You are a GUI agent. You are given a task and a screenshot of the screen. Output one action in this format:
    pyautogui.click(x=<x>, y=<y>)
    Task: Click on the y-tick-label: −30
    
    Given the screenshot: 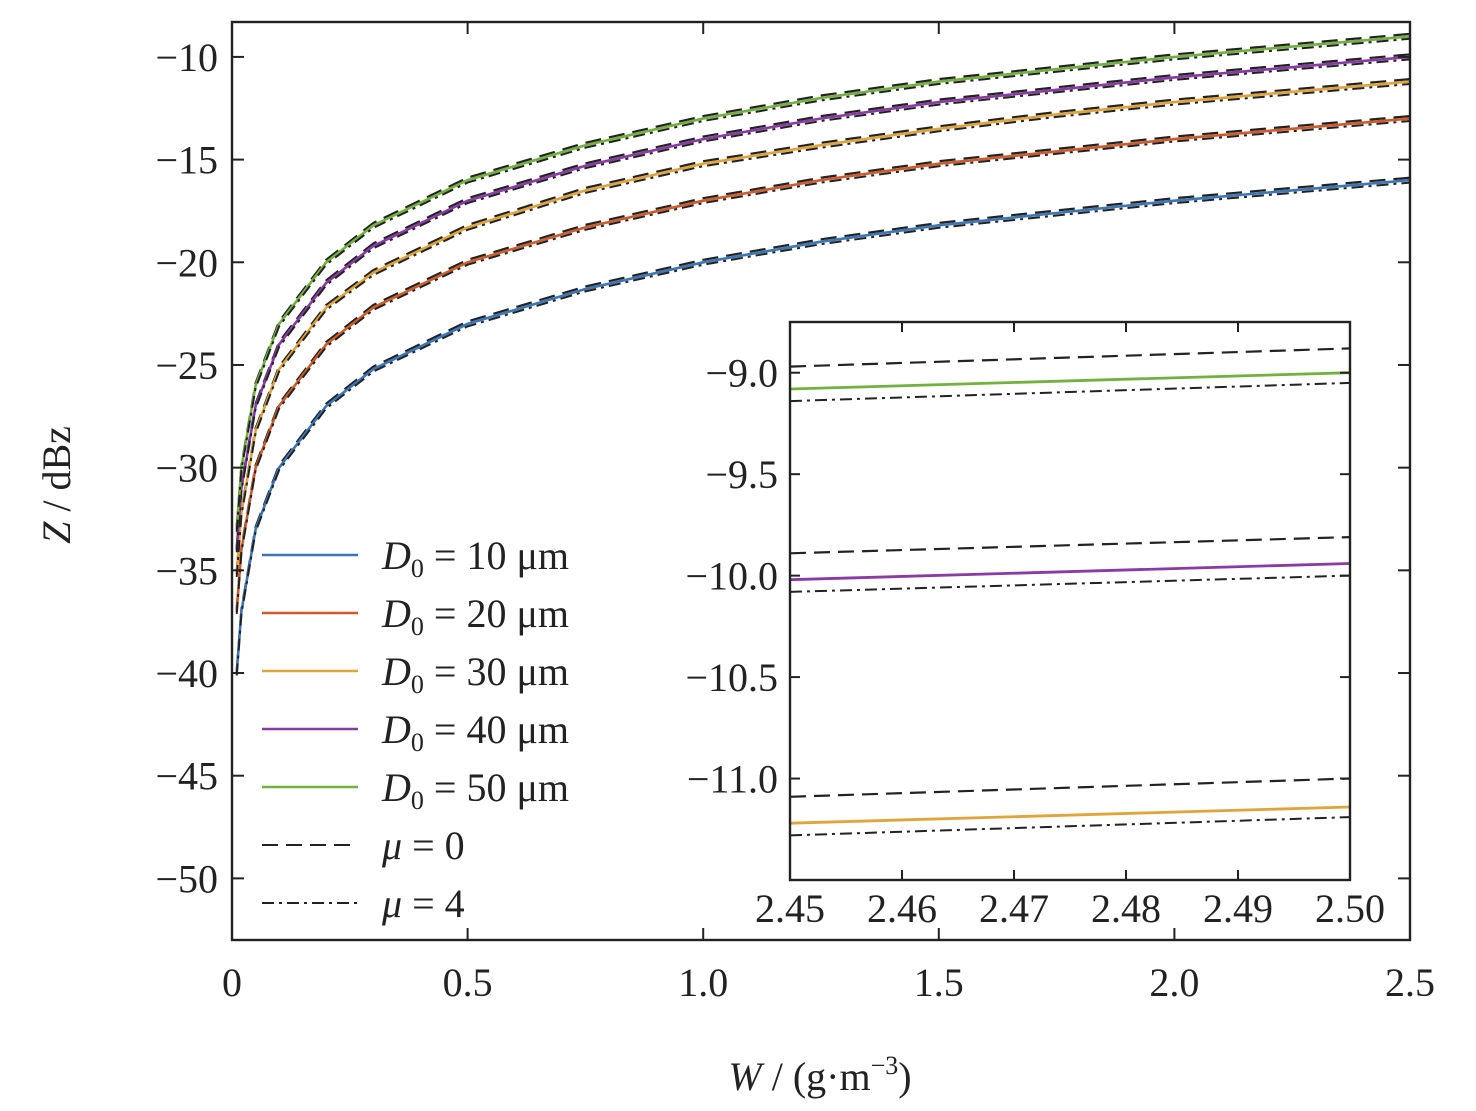 What is the action you would take?
    pyautogui.click(x=186, y=468)
    